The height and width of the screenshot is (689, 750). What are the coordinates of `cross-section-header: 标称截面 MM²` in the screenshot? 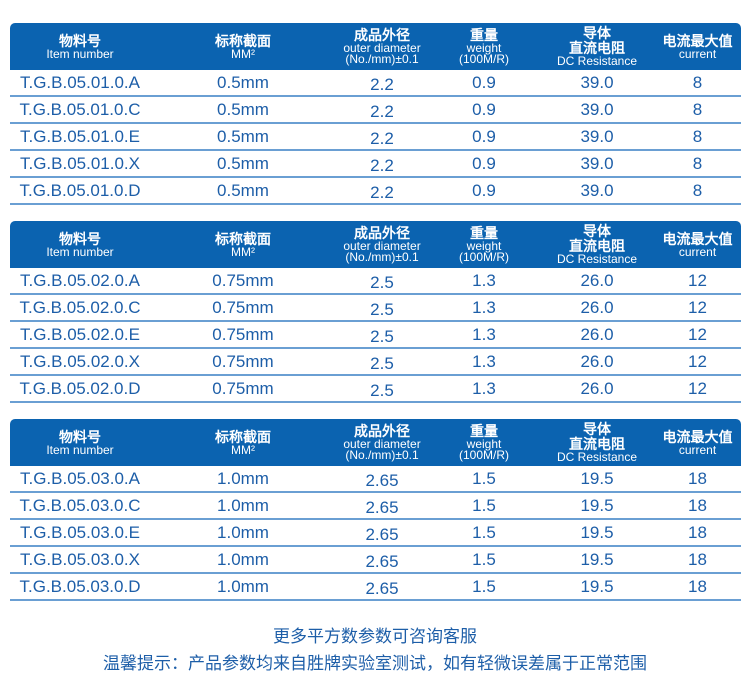 It's located at (243, 442).